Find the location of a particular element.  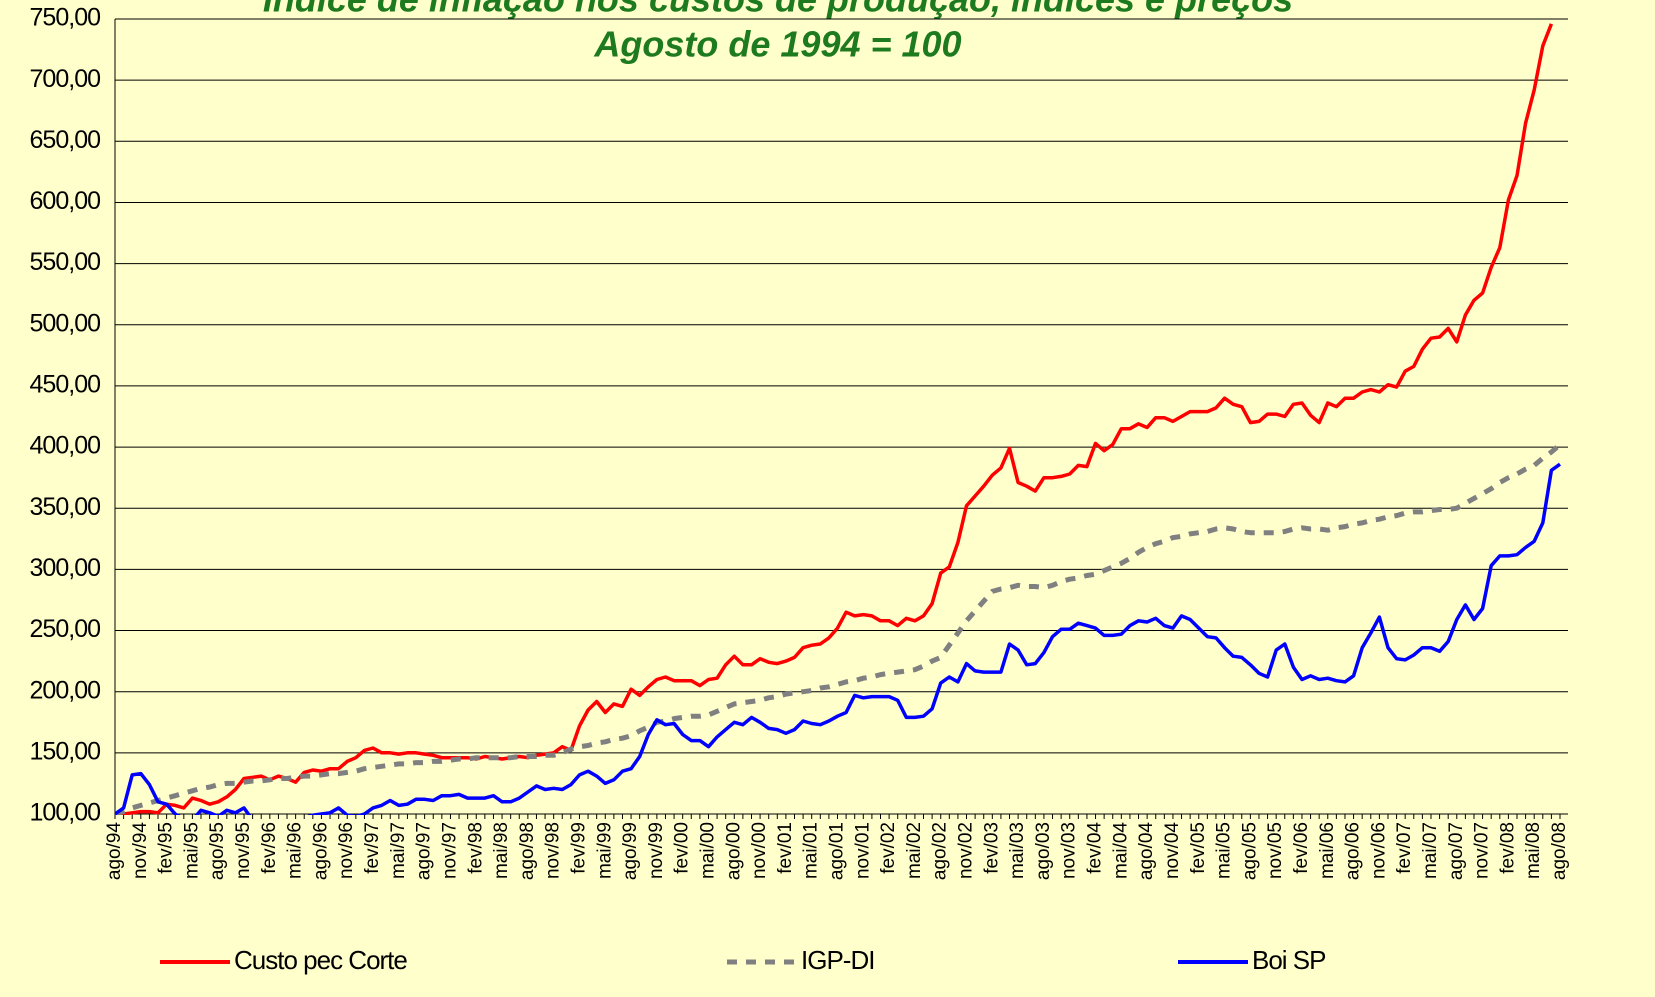

x-tick-label: ago/96 is located at coordinates (320, 851).